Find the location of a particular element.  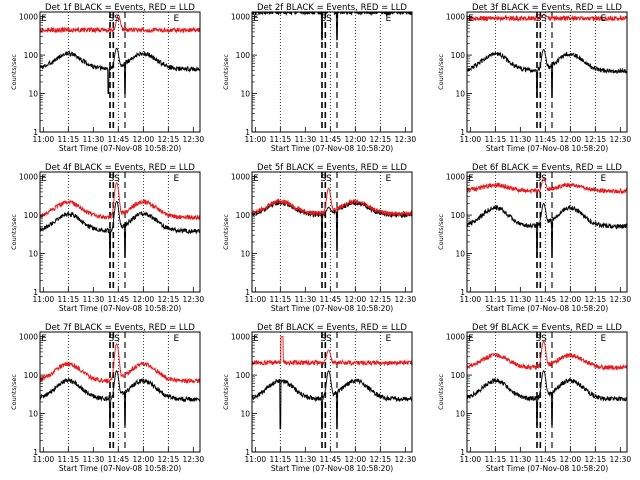

chart-title: Det 8f BLACK = Events, RED = LLD is located at coordinates (332, 328).